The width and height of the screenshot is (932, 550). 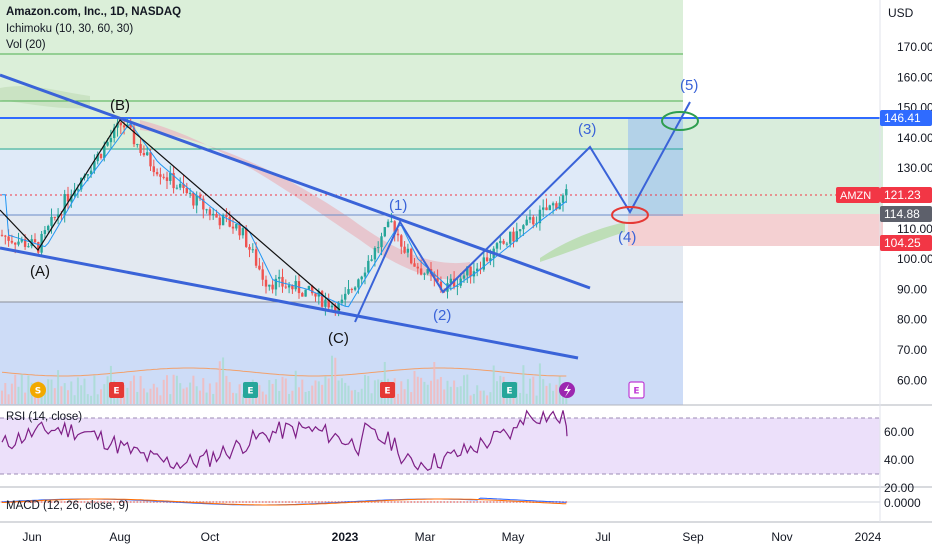 What do you see at coordinates (70, 29) in the screenshot?
I see `ichimoku-legend: Ichimoku (10, 30, 60, 30)` at bounding box center [70, 29].